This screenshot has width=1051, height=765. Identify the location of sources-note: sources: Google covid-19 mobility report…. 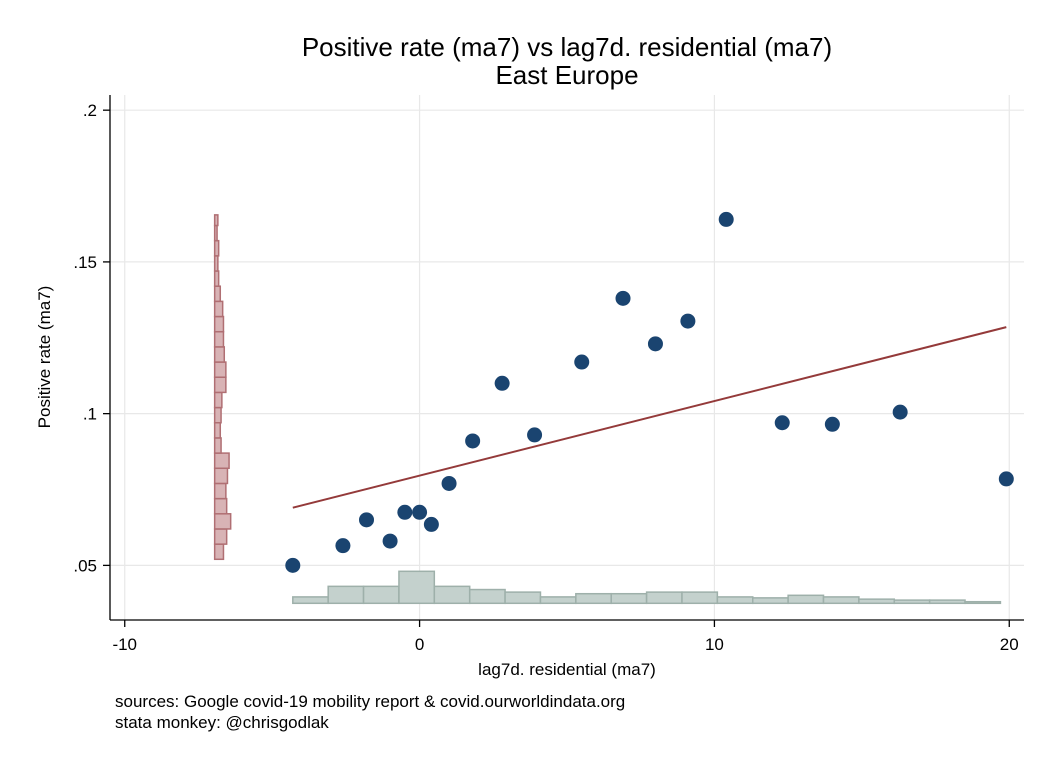
(370, 701).